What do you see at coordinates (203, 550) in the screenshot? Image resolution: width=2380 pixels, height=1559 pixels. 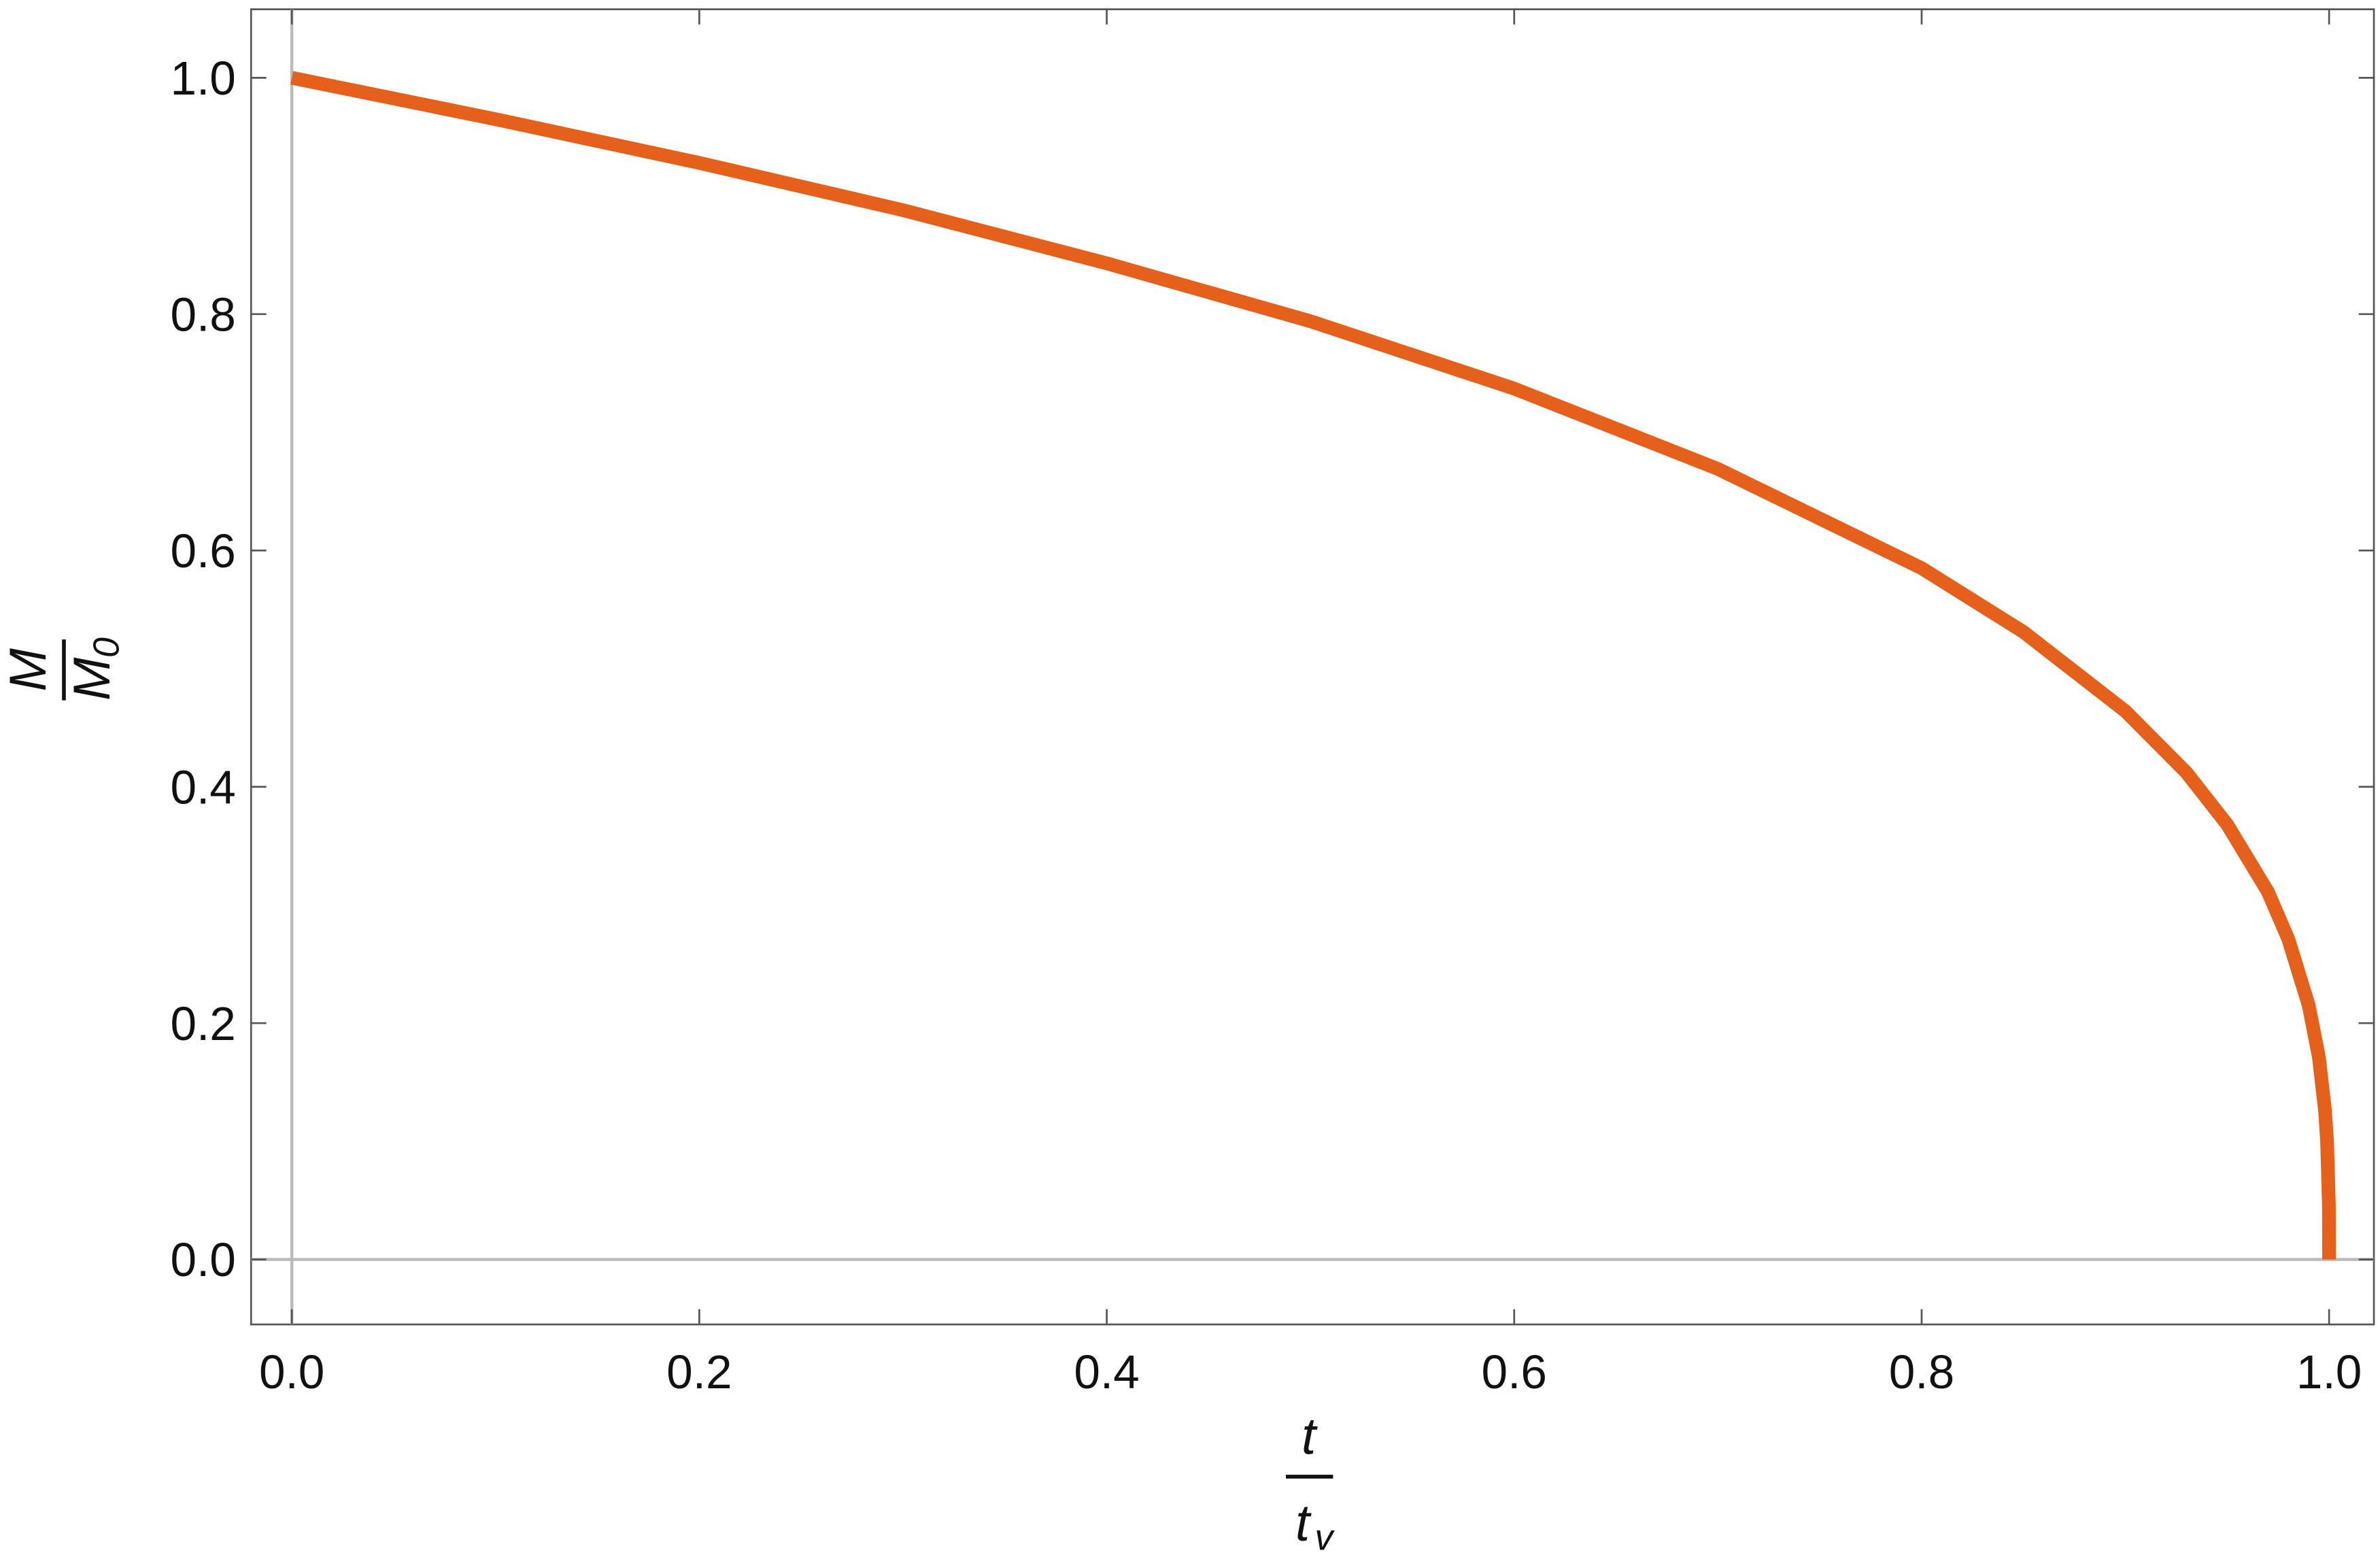 I see `y-tick-label: 0.6` at bounding box center [203, 550].